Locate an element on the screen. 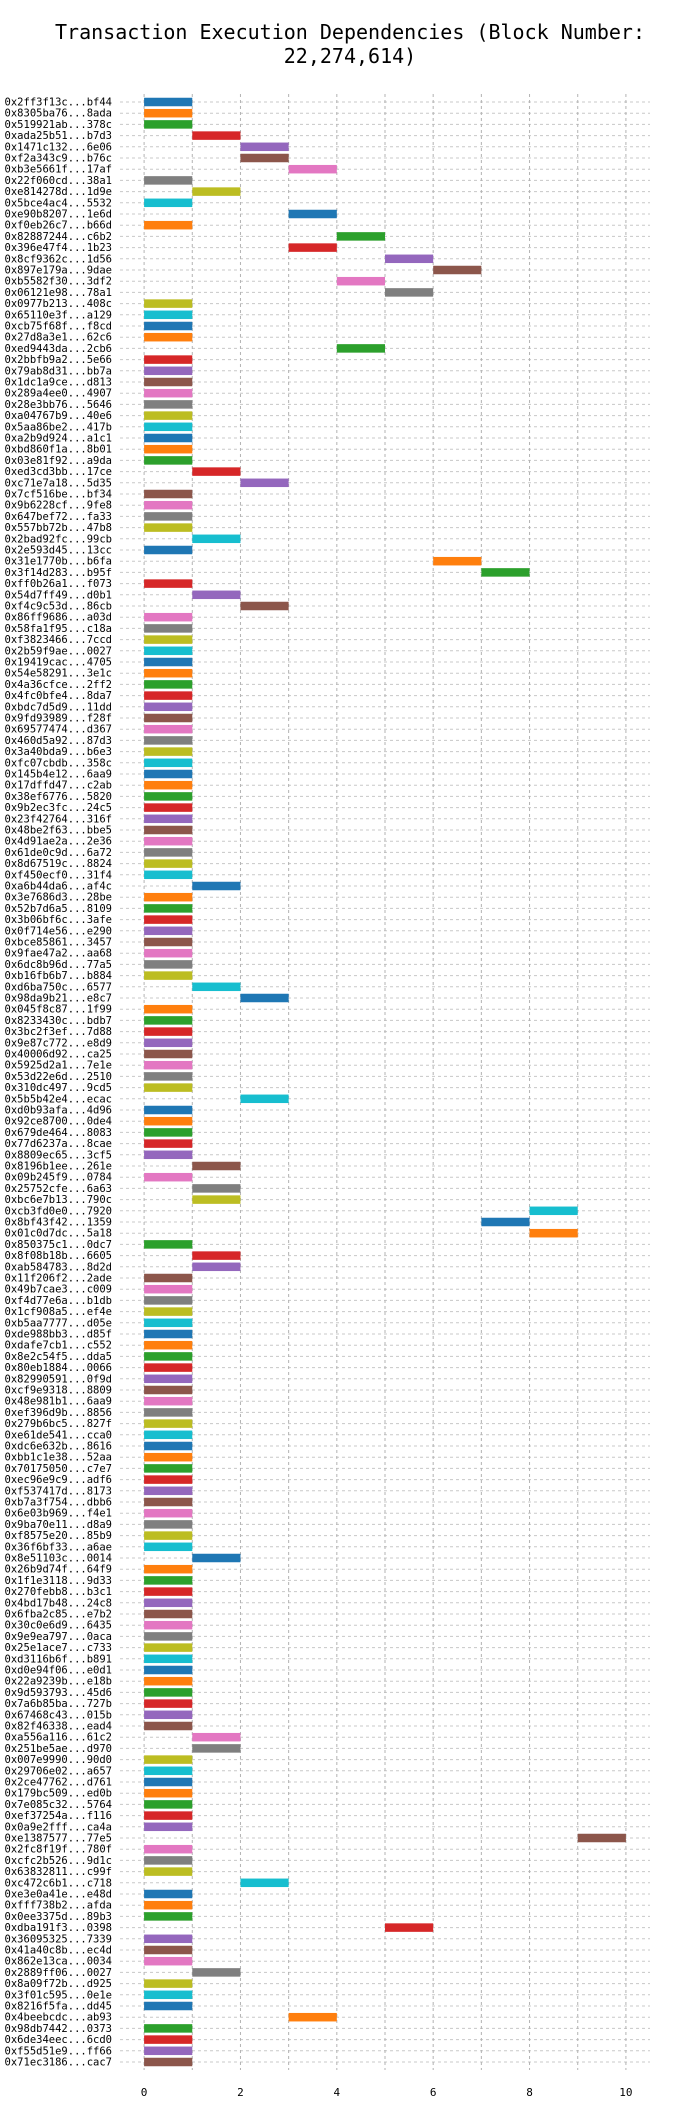 The height and width of the screenshot is (2112, 700). y-tick-label: 0x8305ba76...8ada is located at coordinates (58, 114).